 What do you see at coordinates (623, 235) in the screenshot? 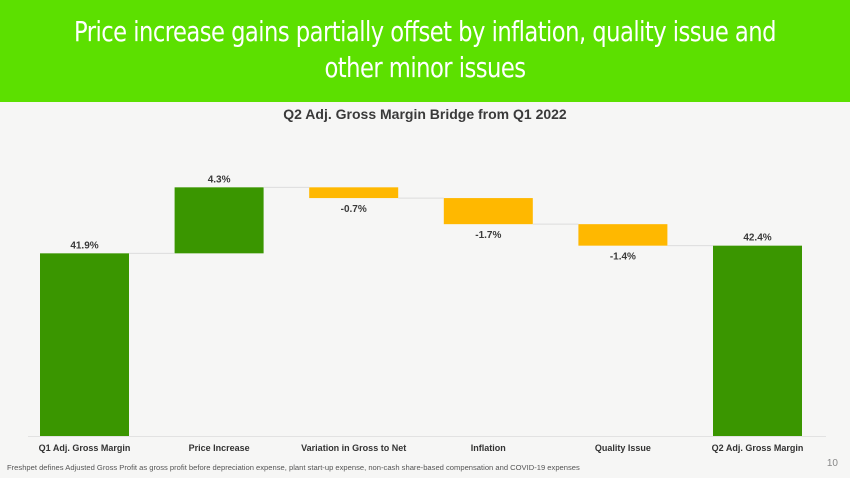
I see `bar-quality-issue` at bounding box center [623, 235].